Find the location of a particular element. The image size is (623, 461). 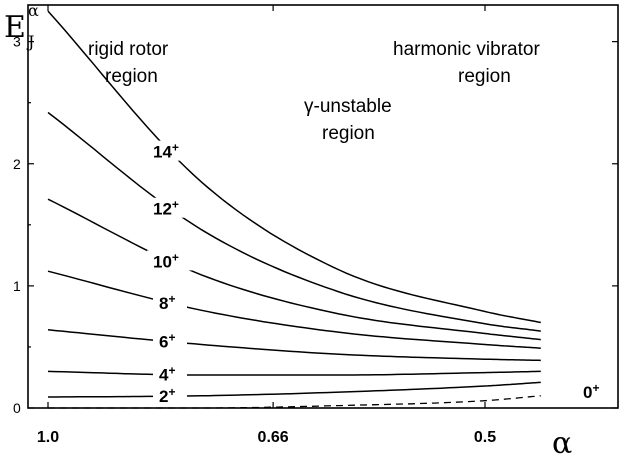

series-line-4-plus is located at coordinates (294, 373).